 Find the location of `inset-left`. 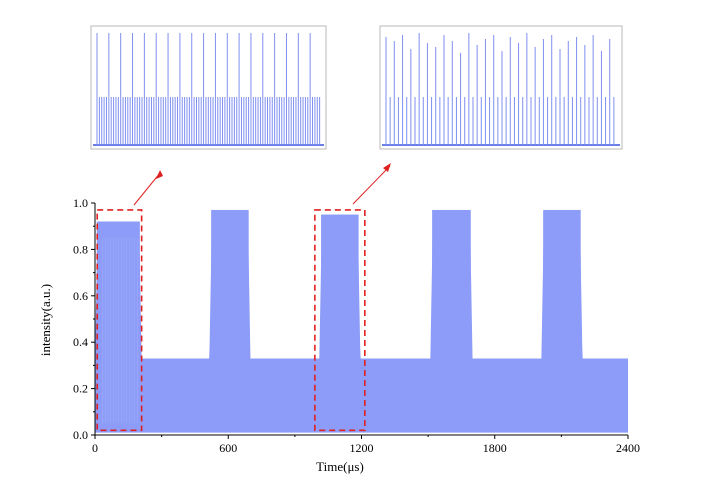

inset-left is located at coordinates (208, 87).